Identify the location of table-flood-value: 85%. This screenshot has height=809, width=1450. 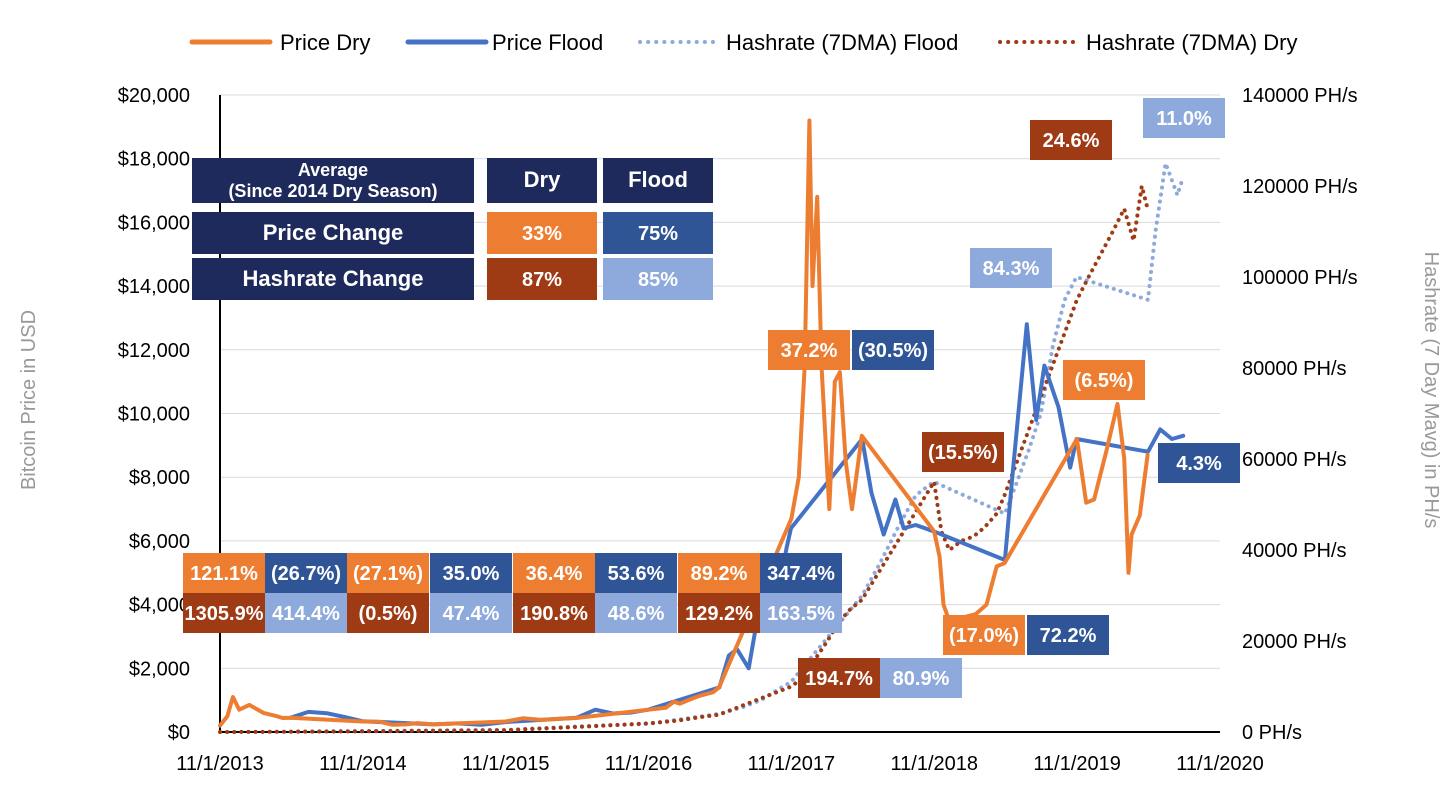
(658, 280).